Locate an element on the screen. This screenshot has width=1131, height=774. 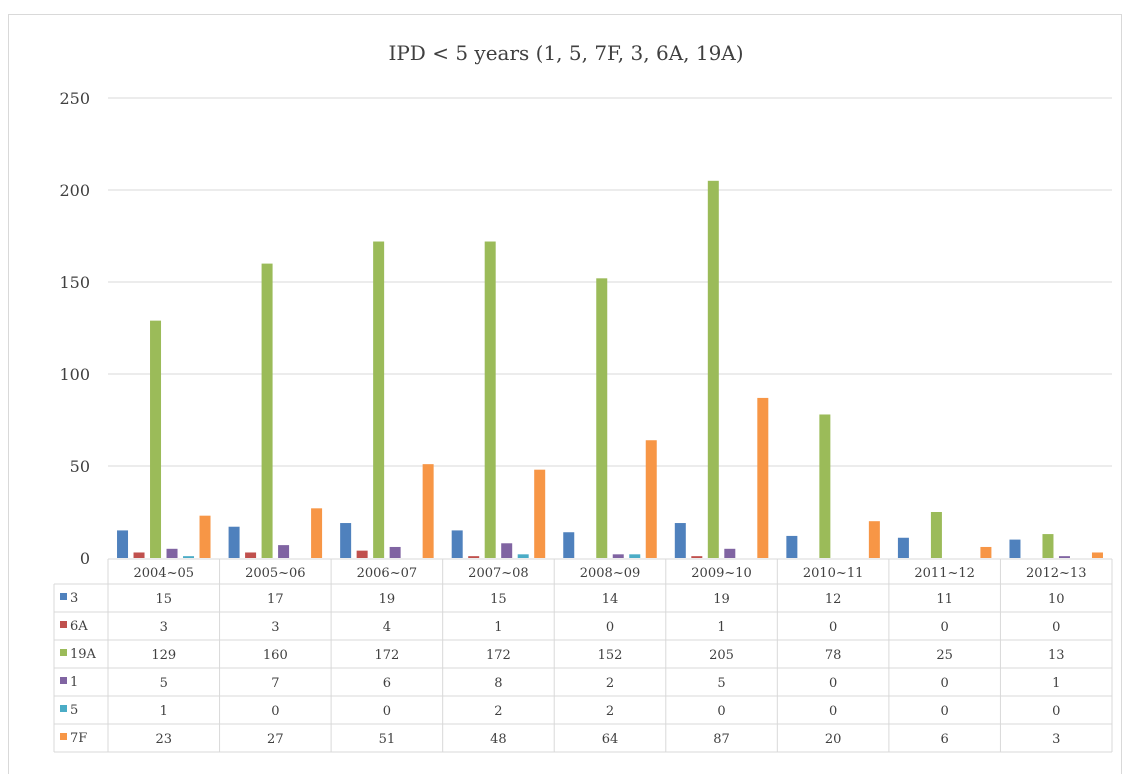
bar-6A-2004~05 is located at coordinates (139, 555).